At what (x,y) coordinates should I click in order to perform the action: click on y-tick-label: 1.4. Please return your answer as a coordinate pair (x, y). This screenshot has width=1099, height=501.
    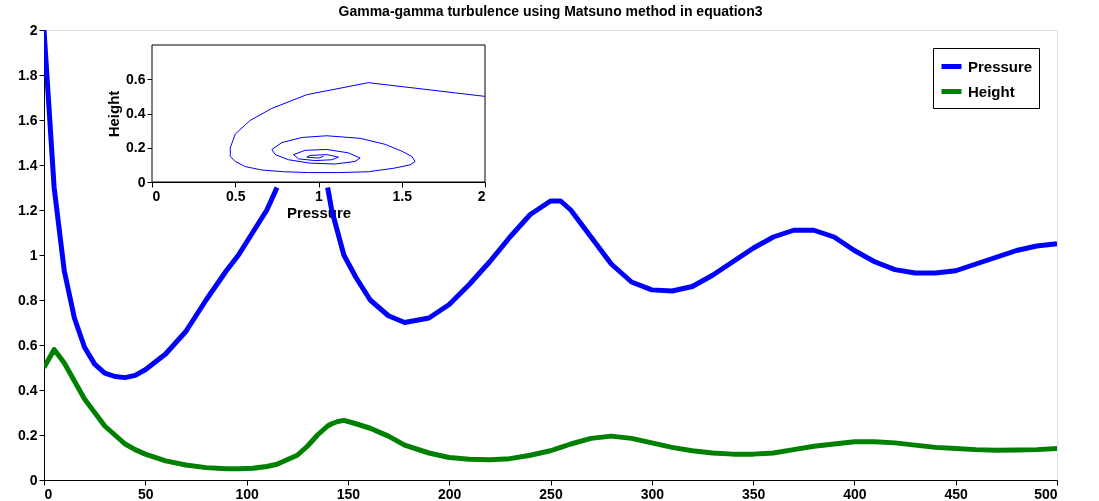
    Looking at the image, I should click on (28, 164).